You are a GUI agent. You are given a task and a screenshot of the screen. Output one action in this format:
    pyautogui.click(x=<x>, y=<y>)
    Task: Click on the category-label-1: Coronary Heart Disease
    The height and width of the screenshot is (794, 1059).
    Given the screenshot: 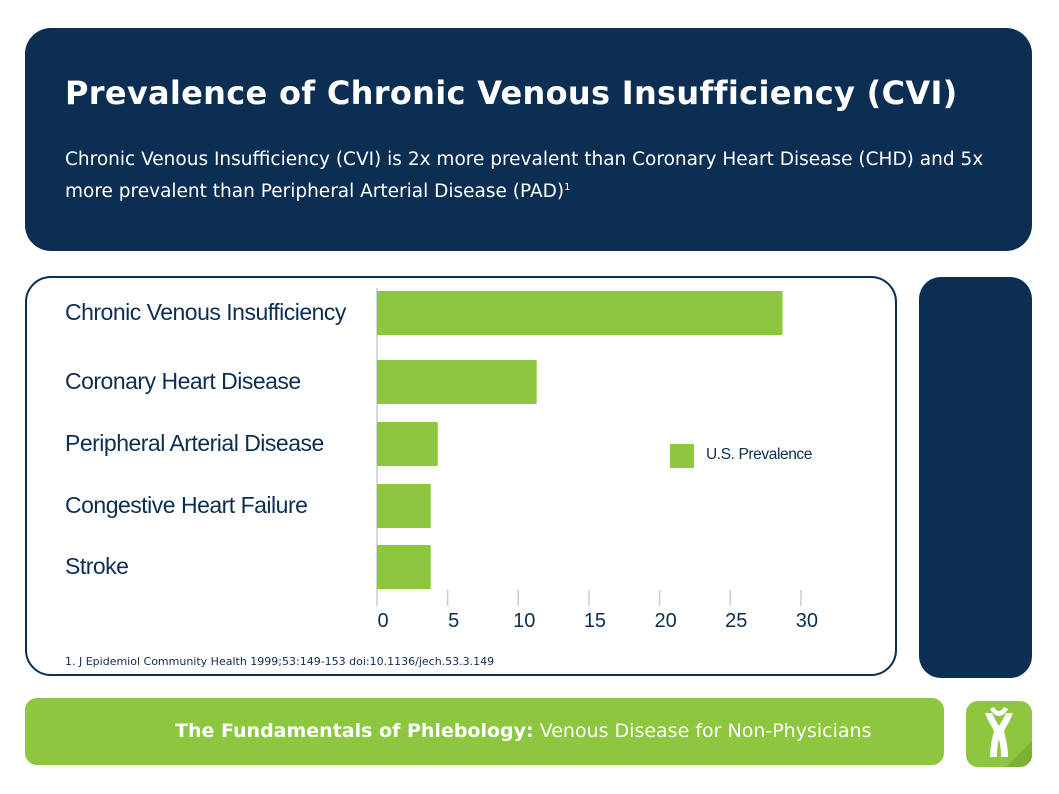 What is the action you would take?
    pyautogui.click(x=183, y=381)
    